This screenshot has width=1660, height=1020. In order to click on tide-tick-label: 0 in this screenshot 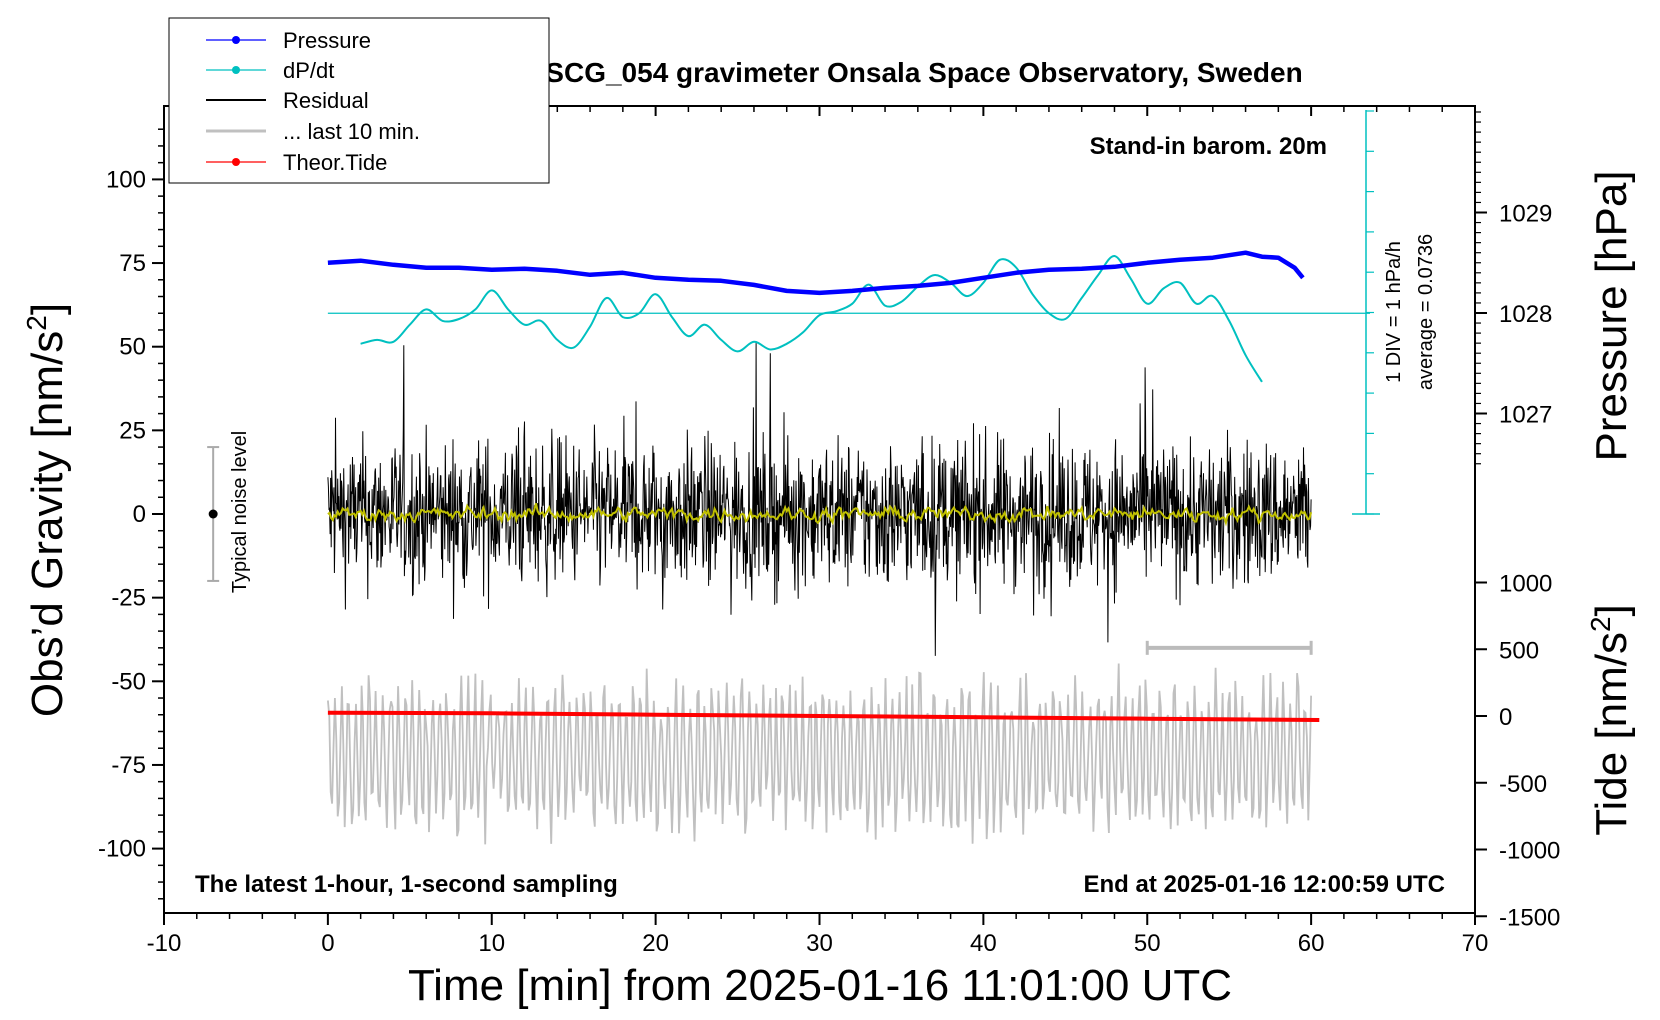, I will do `click(1505, 717)`.